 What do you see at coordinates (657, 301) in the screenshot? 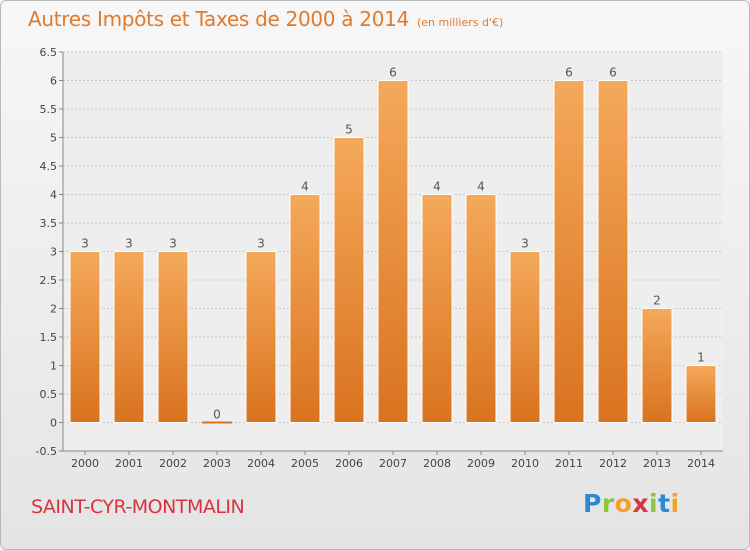
I see `value-label: 2` at bounding box center [657, 301].